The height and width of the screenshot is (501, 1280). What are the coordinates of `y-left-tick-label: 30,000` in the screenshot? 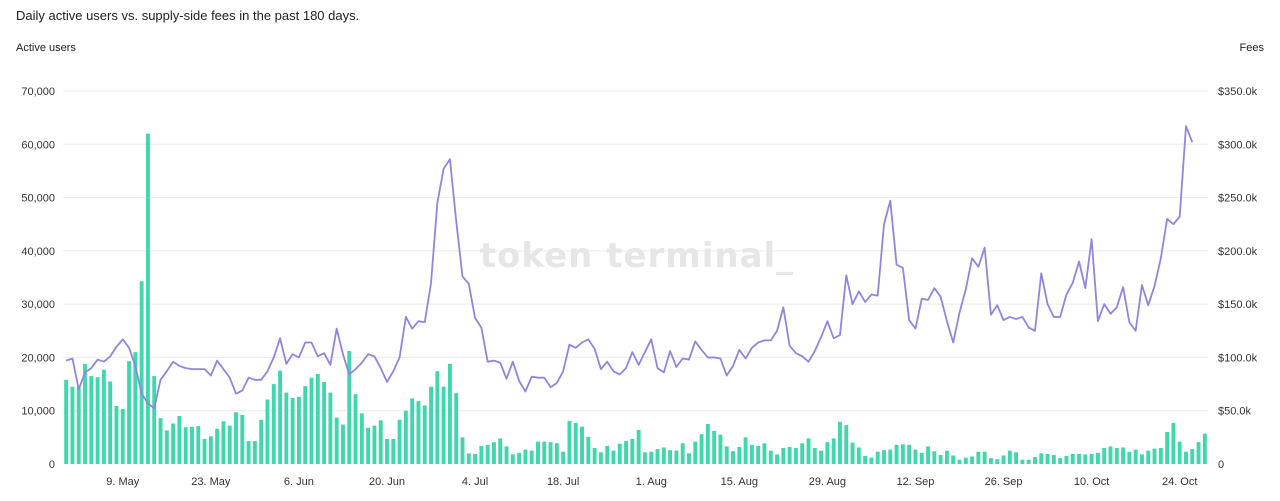 It's located at (38, 305).